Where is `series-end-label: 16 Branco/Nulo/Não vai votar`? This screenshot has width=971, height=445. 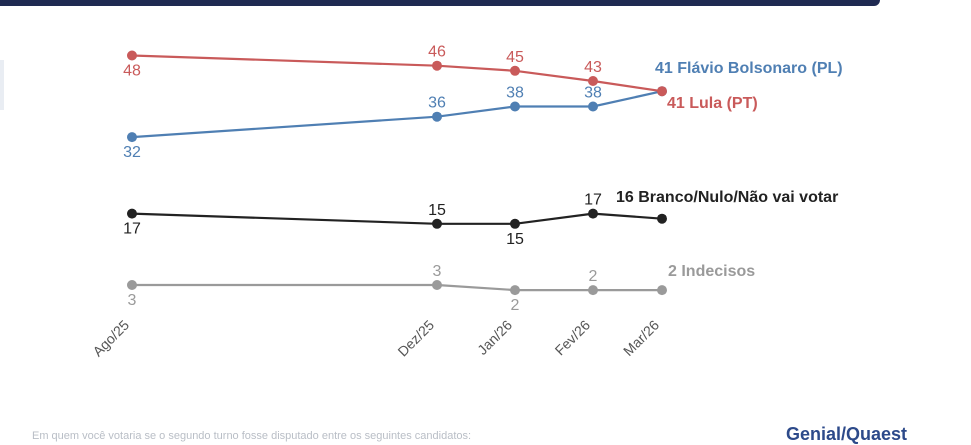 series-end-label: 16 Branco/Nulo/Não vai votar is located at coordinates (727, 197).